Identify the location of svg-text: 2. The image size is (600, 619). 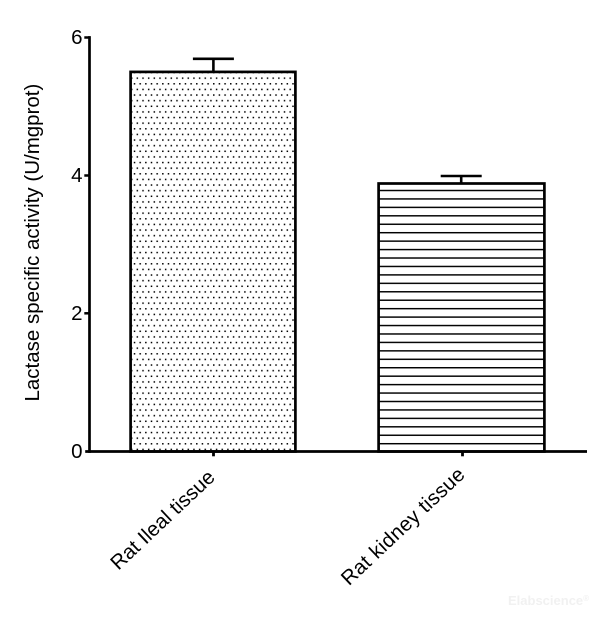
(76, 313).